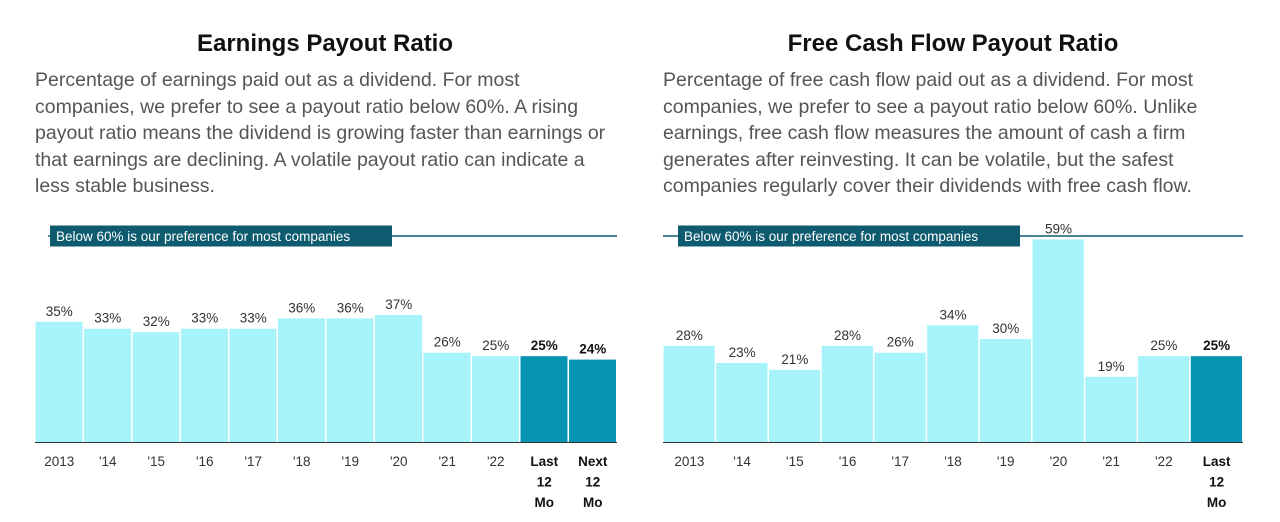  I want to click on value-label: 35%, so click(59, 311).